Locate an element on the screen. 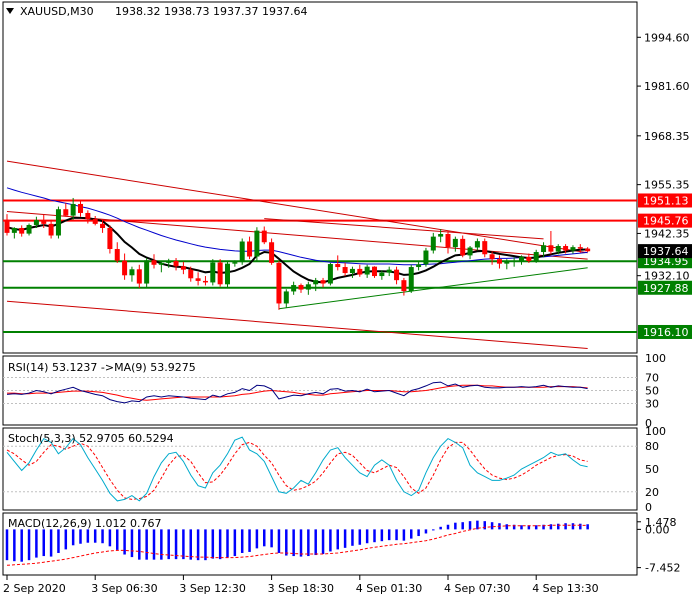 This screenshot has height=604, width=700. level-price-label: 1934.95 is located at coordinates (666, 261).